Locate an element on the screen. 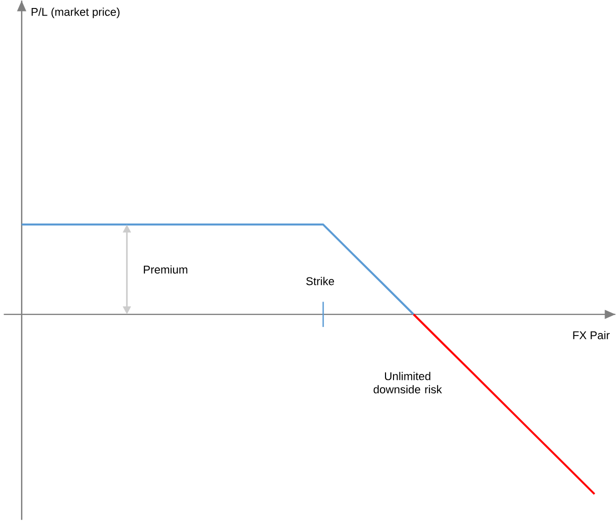 The height and width of the screenshot is (521, 616). annotation: Strike is located at coordinates (320, 281).